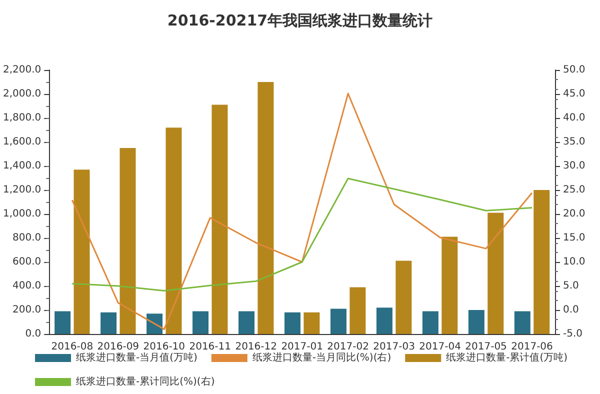 The image size is (600, 394). I want to click on x-tick-label: 2016-12, so click(256, 347).